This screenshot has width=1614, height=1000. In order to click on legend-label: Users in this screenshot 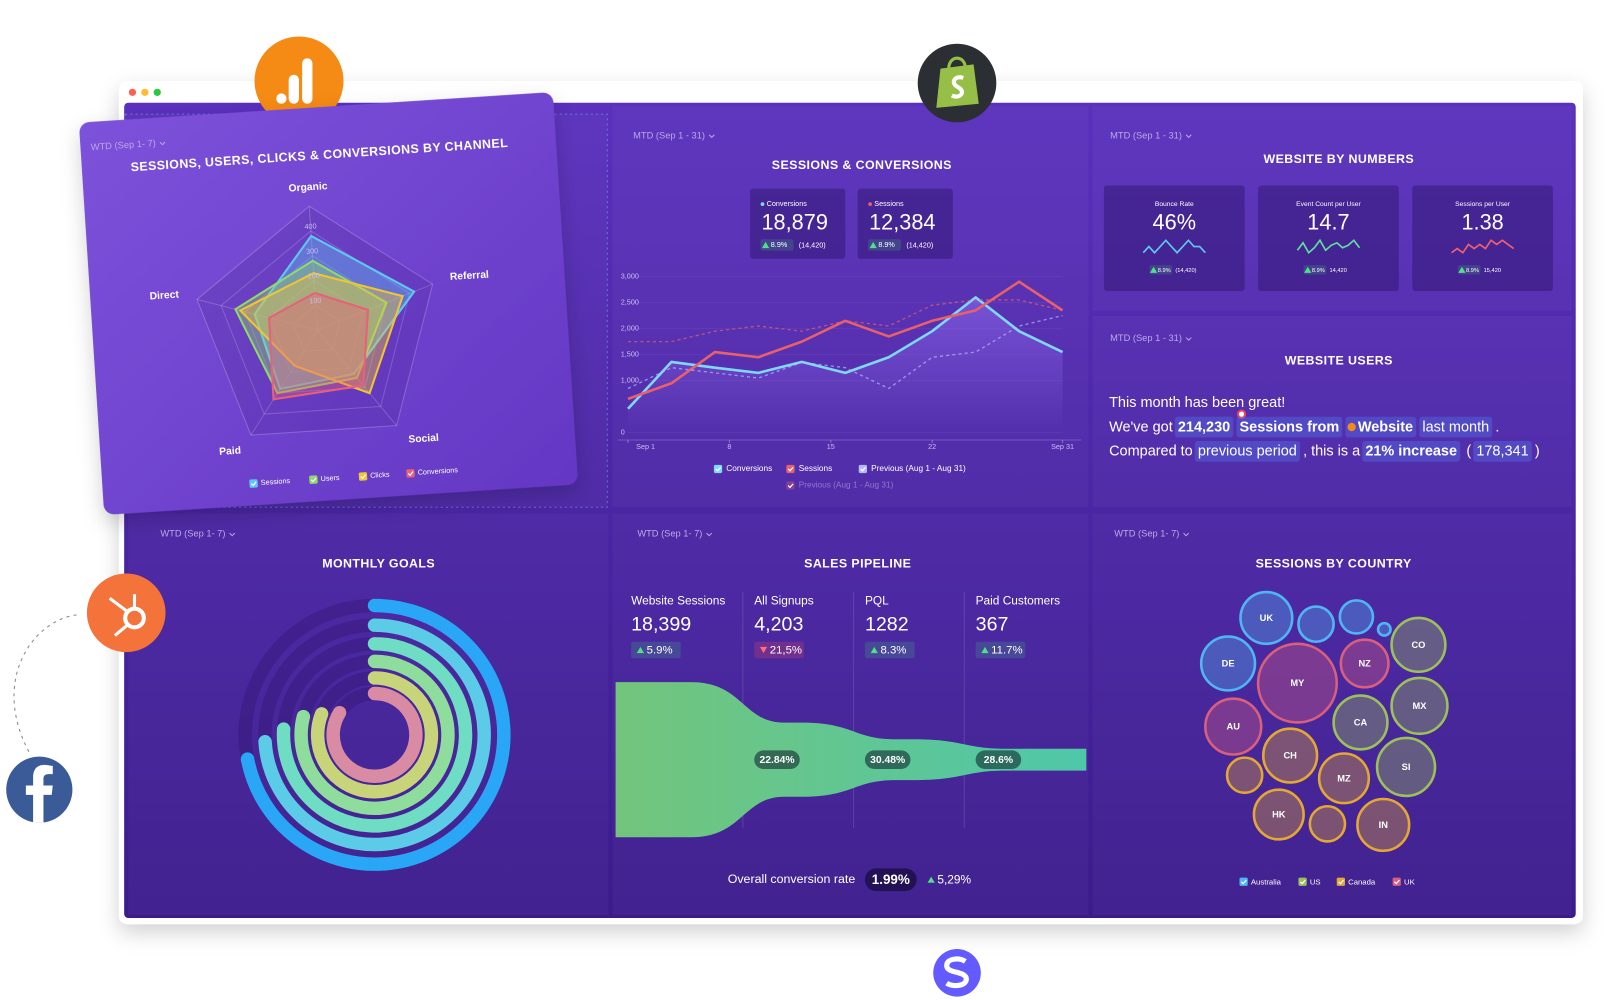, I will do `click(330, 478)`.